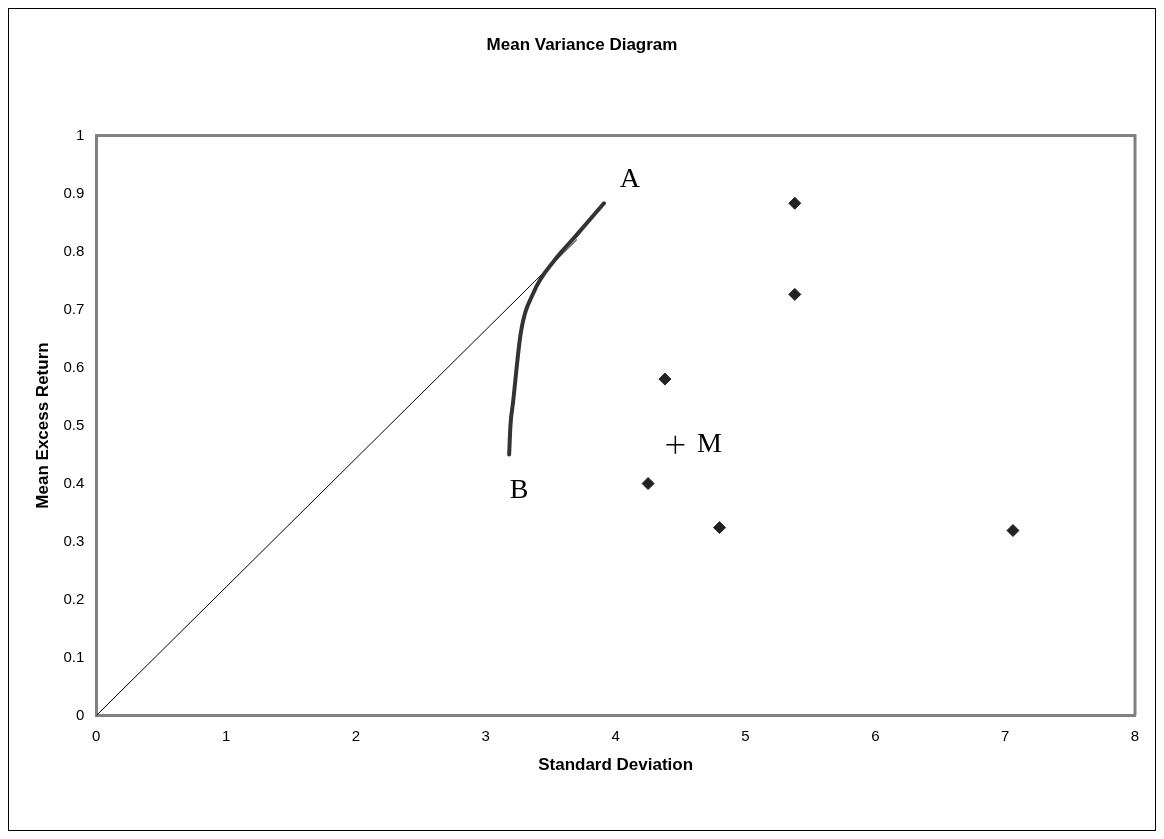 Image resolution: width=1164 pixels, height=839 pixels. Describe the element at coordinates (74, 250) in the screenshot. I see `y-tick-label: 0.8` at that location.